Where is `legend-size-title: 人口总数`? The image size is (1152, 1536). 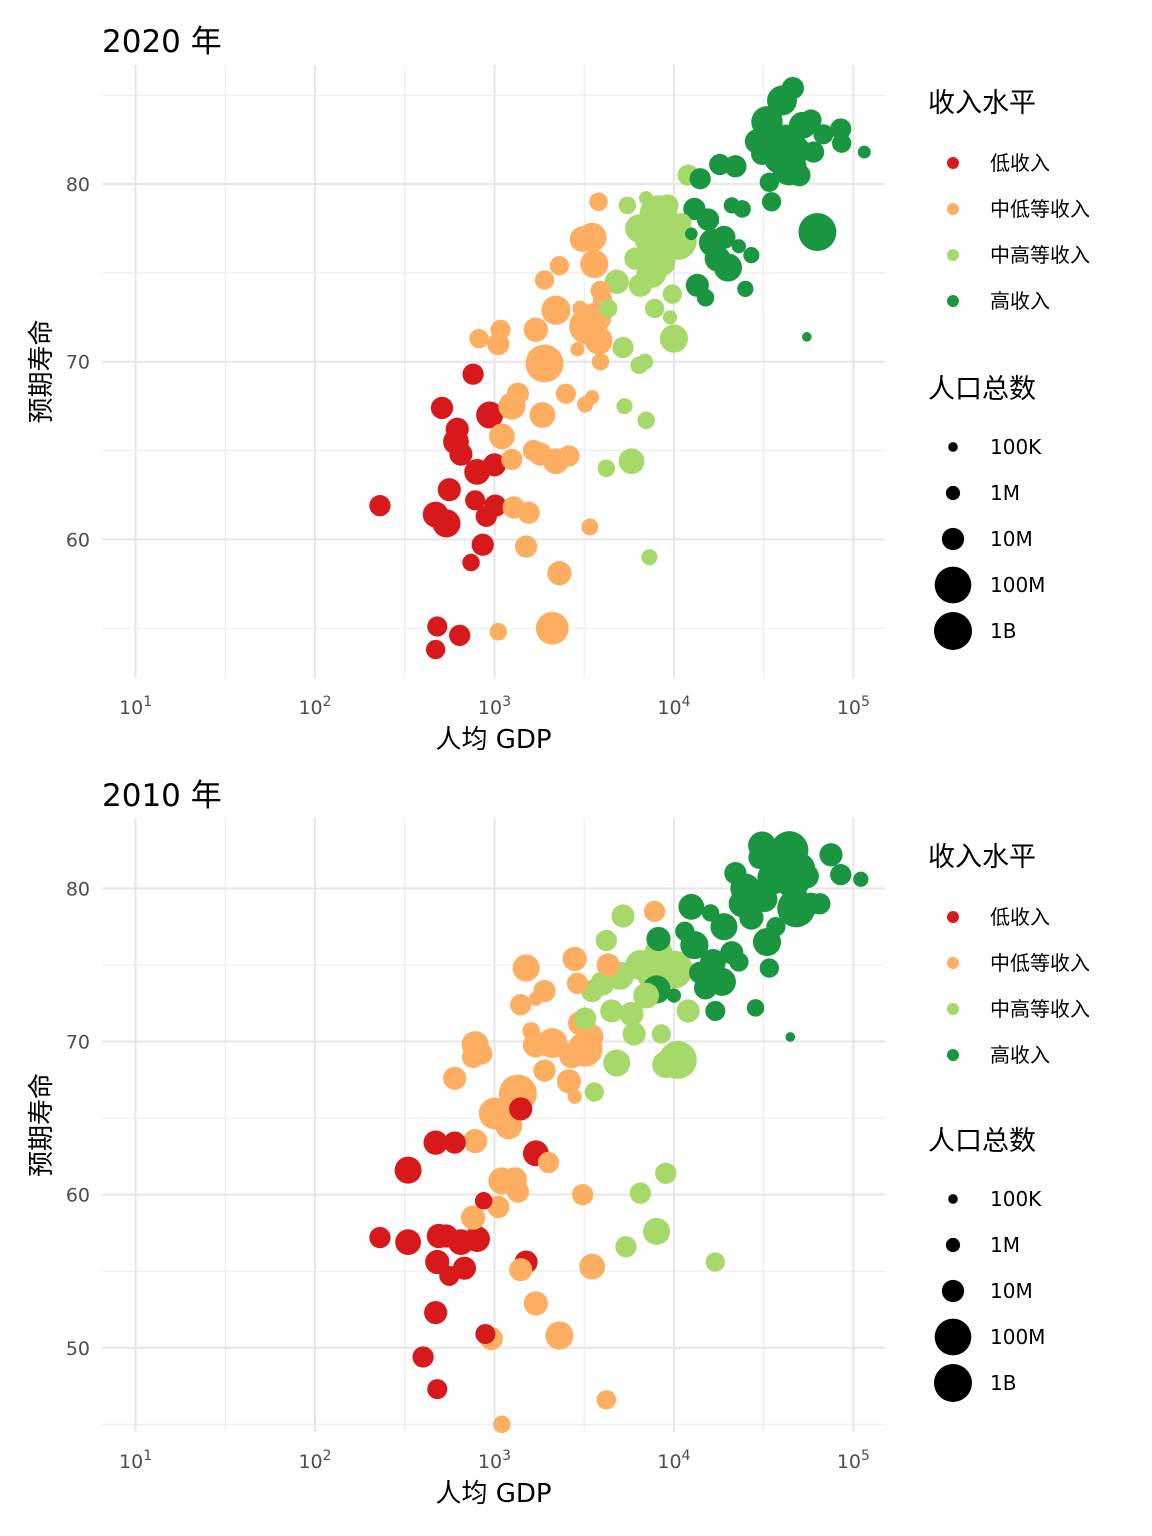 legend-size-title: 人口总数 is located at coordinates (982, 389).